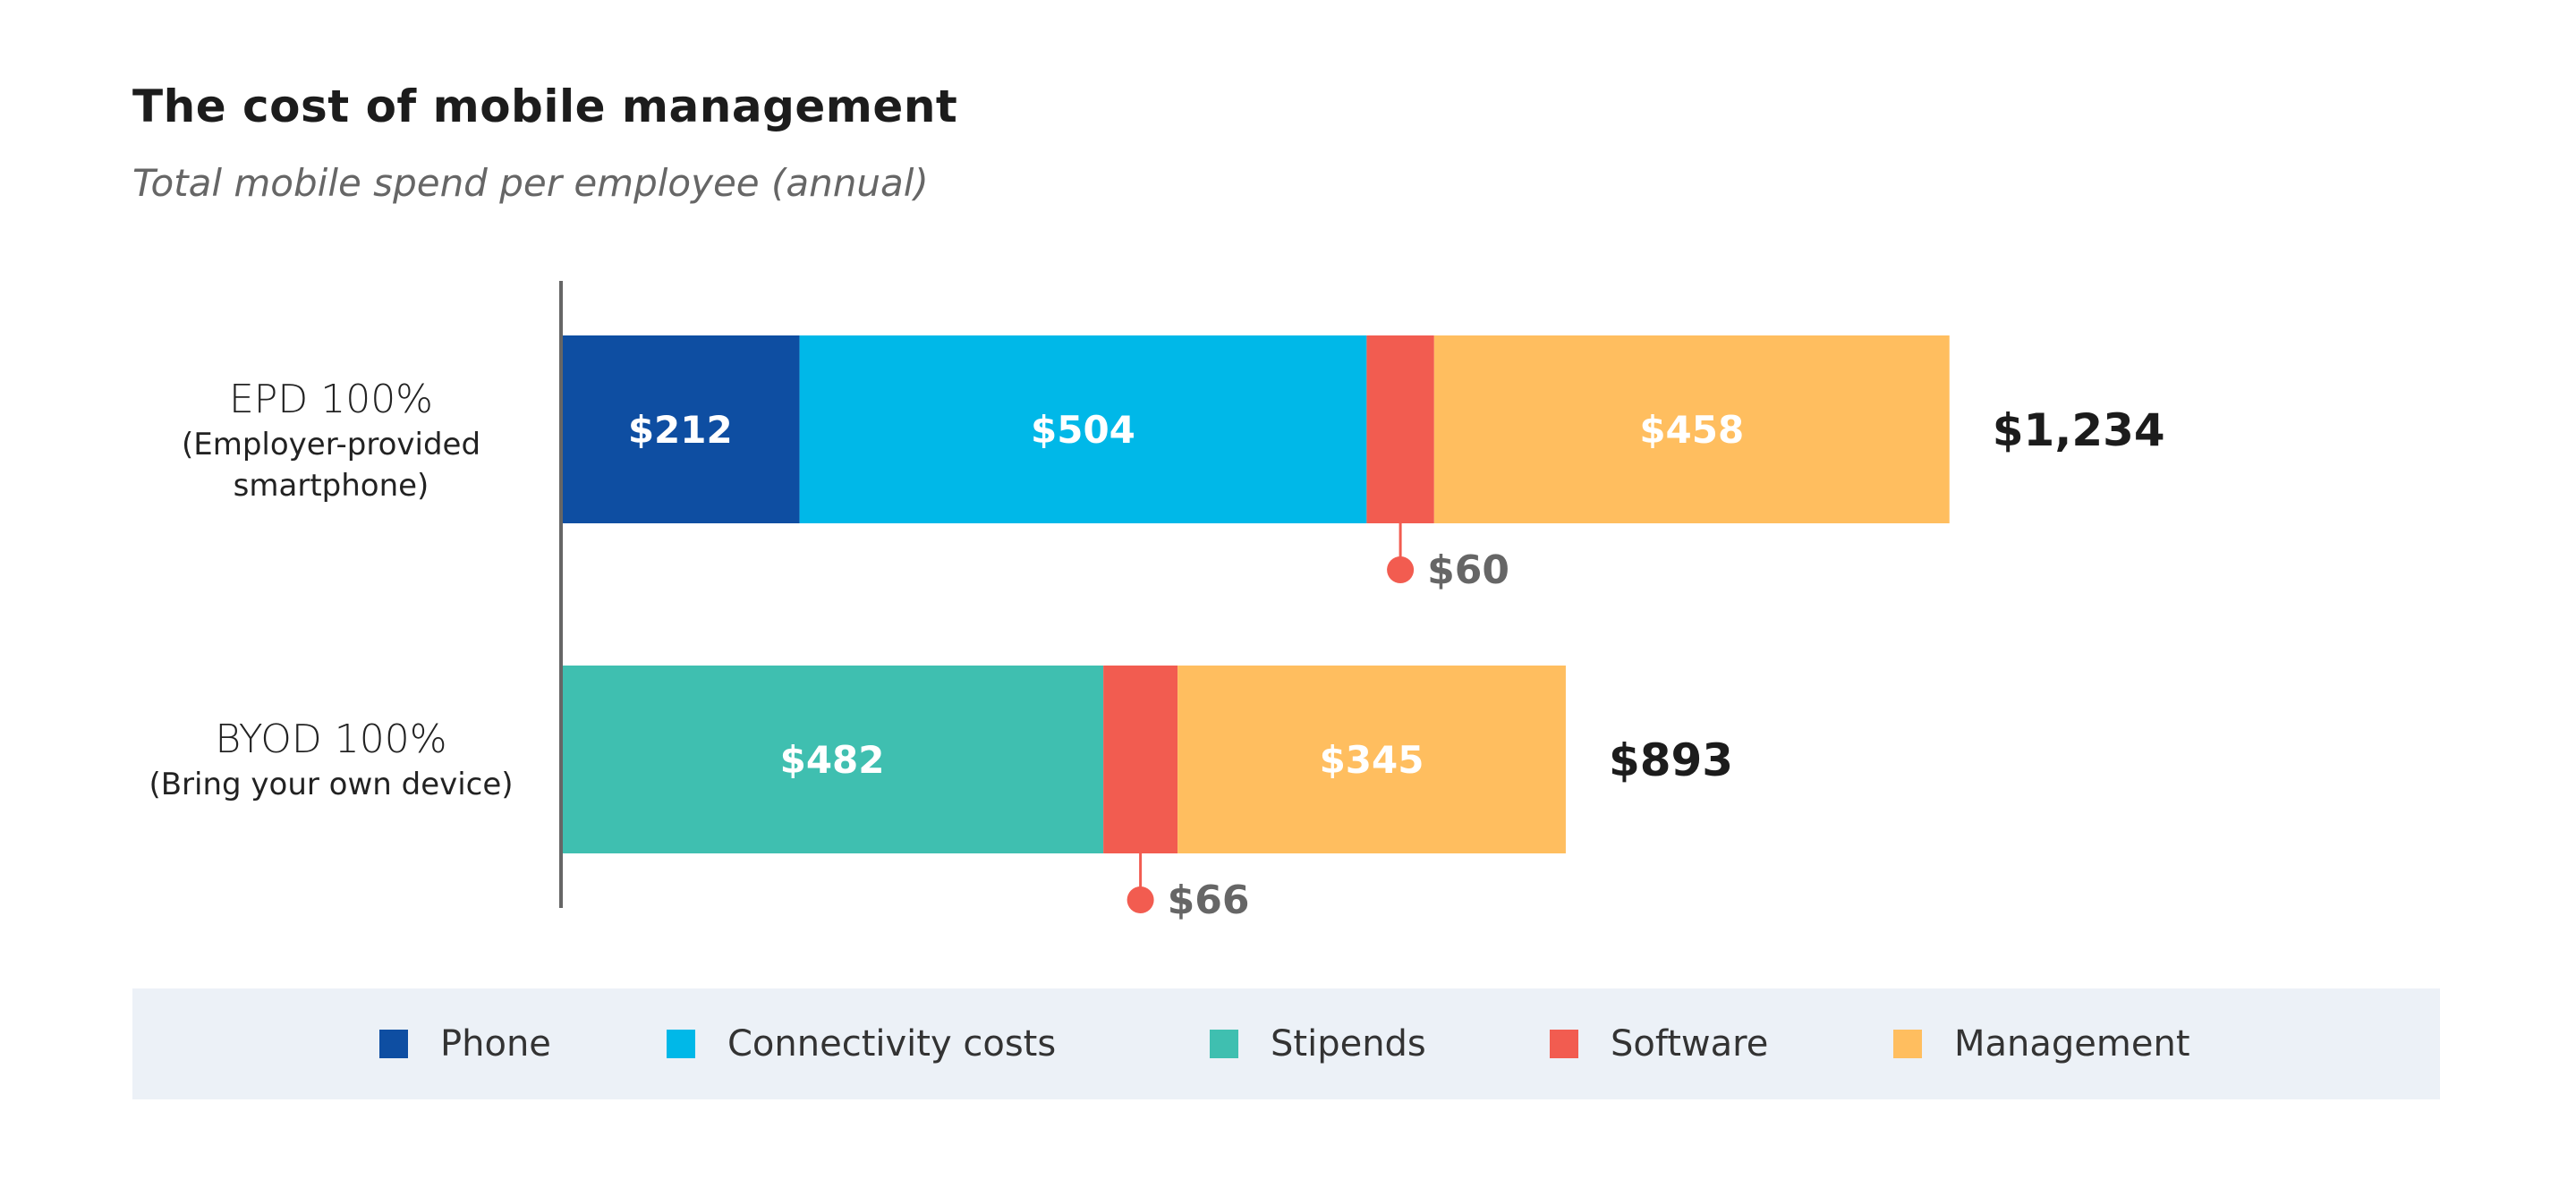 This screenshot has width=2576, height=1196. I want to click on legend-label: Stipends, so click(1348, 1044).